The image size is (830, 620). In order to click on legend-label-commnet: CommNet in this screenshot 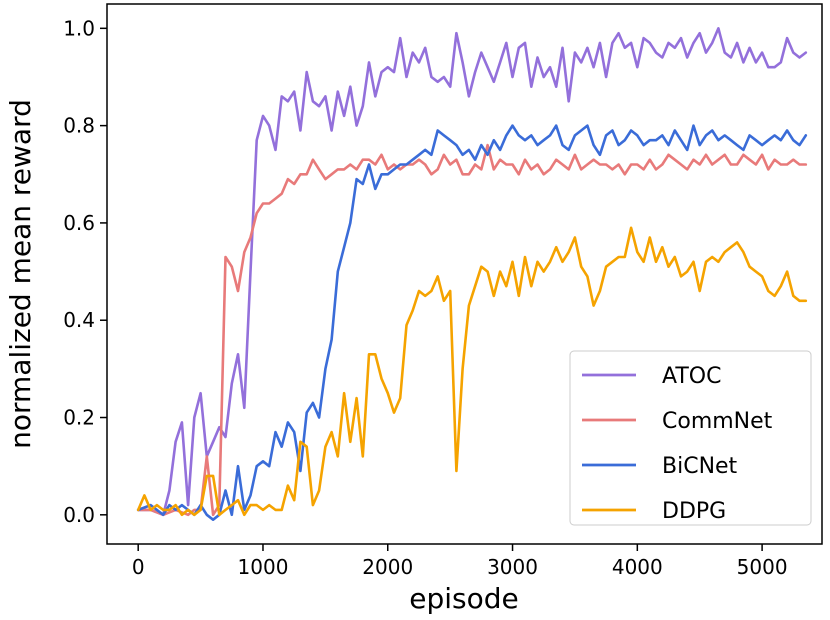, I will do `click(717, 421)`.